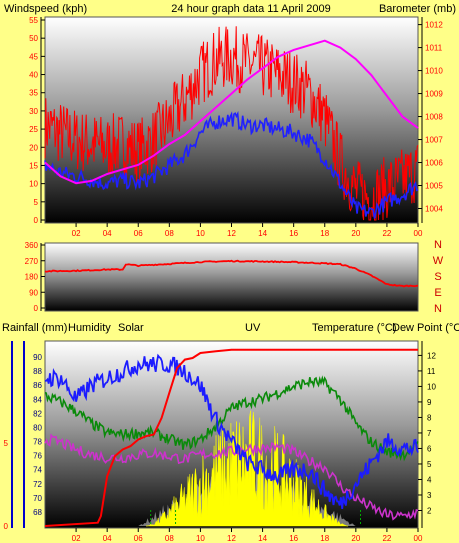 The height and width of the screenshot is (543, 459). Describe the element at coordinates (33, 111) in the screenshot. I see `windspeed-tick-label: 30` at that location.